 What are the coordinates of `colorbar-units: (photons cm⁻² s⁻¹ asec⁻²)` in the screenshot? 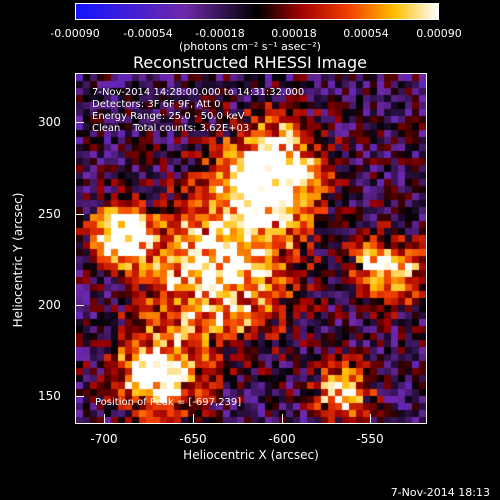 It's located at (250, 46).